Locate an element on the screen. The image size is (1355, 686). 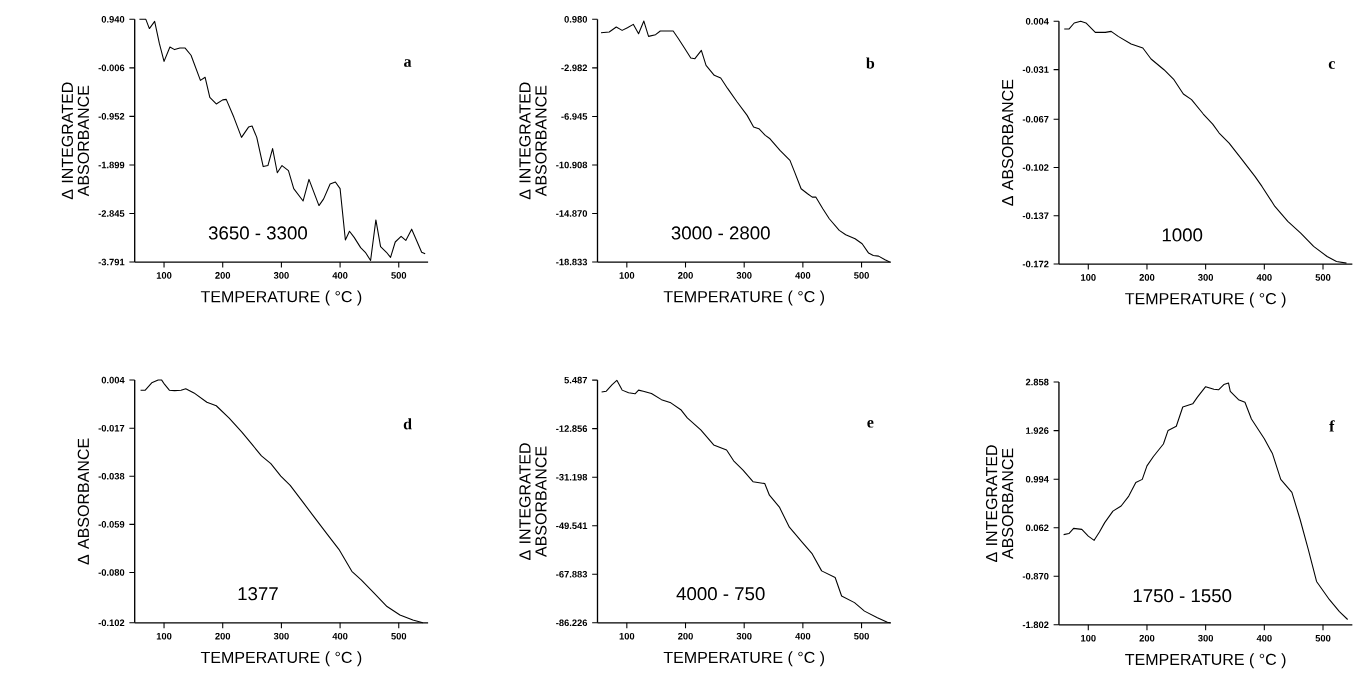
y-tick-label: -49.541 is located at coordinates (572, 525).